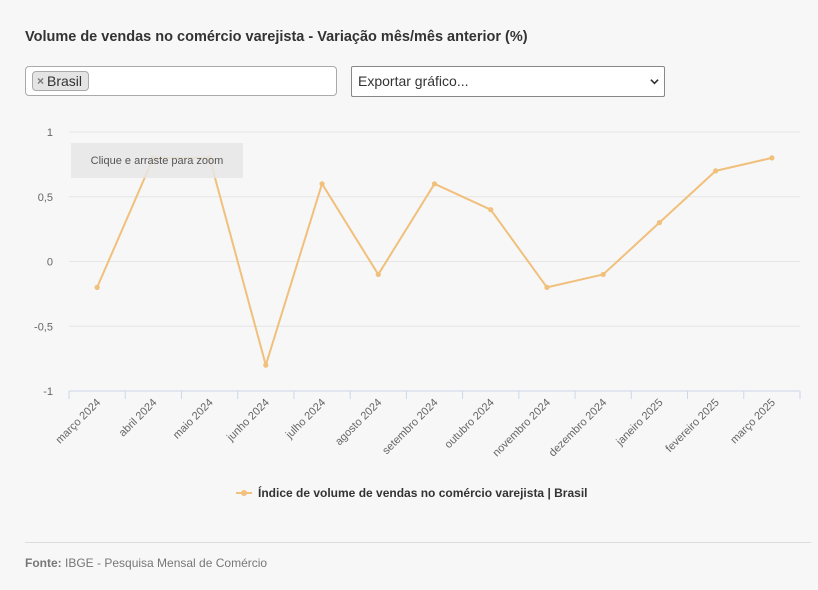  I want to click on zoom-hint-tooltip: Clique e arraste para zoom, so click(157, 160).